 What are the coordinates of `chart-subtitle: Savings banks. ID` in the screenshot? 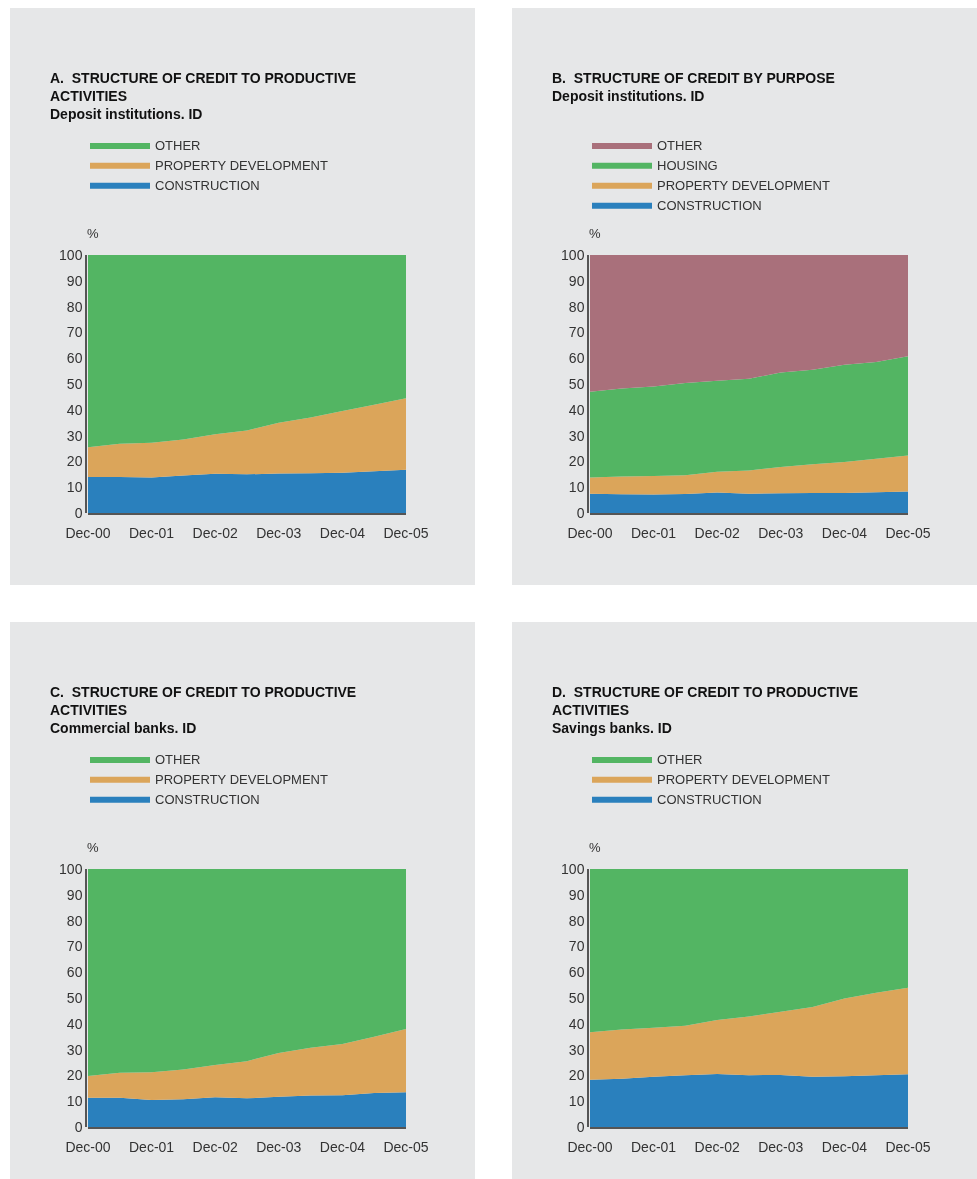 It's located at (612, 728).